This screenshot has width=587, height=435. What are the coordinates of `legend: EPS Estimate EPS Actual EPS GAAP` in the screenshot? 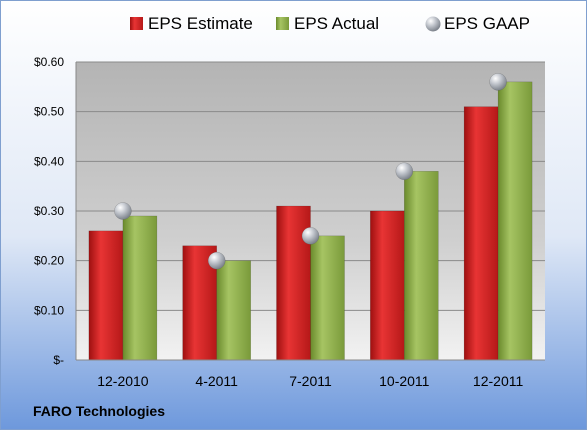 It's located at (330, 23).